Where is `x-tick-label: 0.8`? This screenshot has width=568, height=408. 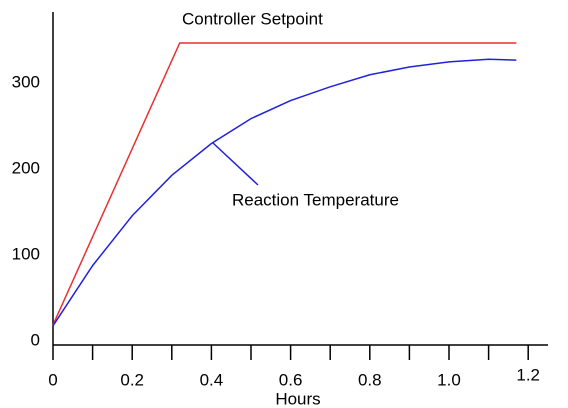
x-tick-label: 0.8 is located at coordinates (370, 379).